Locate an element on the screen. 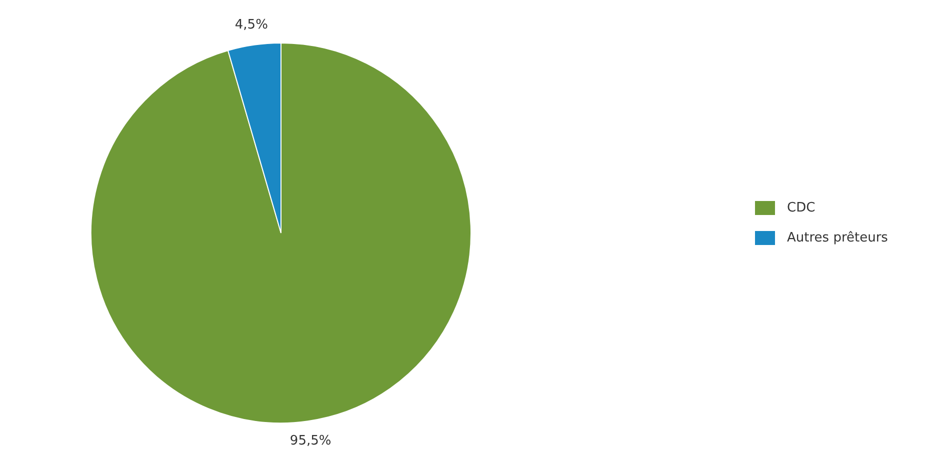  legend-label: CDC is located at coordinates (801, 208).